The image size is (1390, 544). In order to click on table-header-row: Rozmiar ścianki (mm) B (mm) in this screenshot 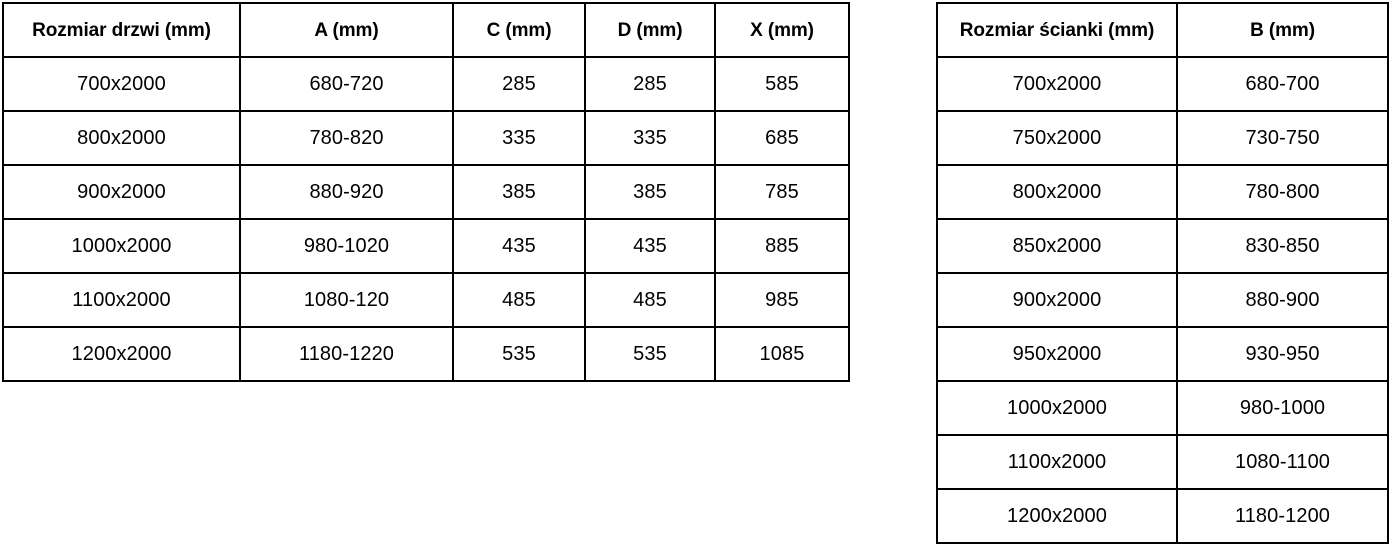, I will do `click(1162, 30)`.